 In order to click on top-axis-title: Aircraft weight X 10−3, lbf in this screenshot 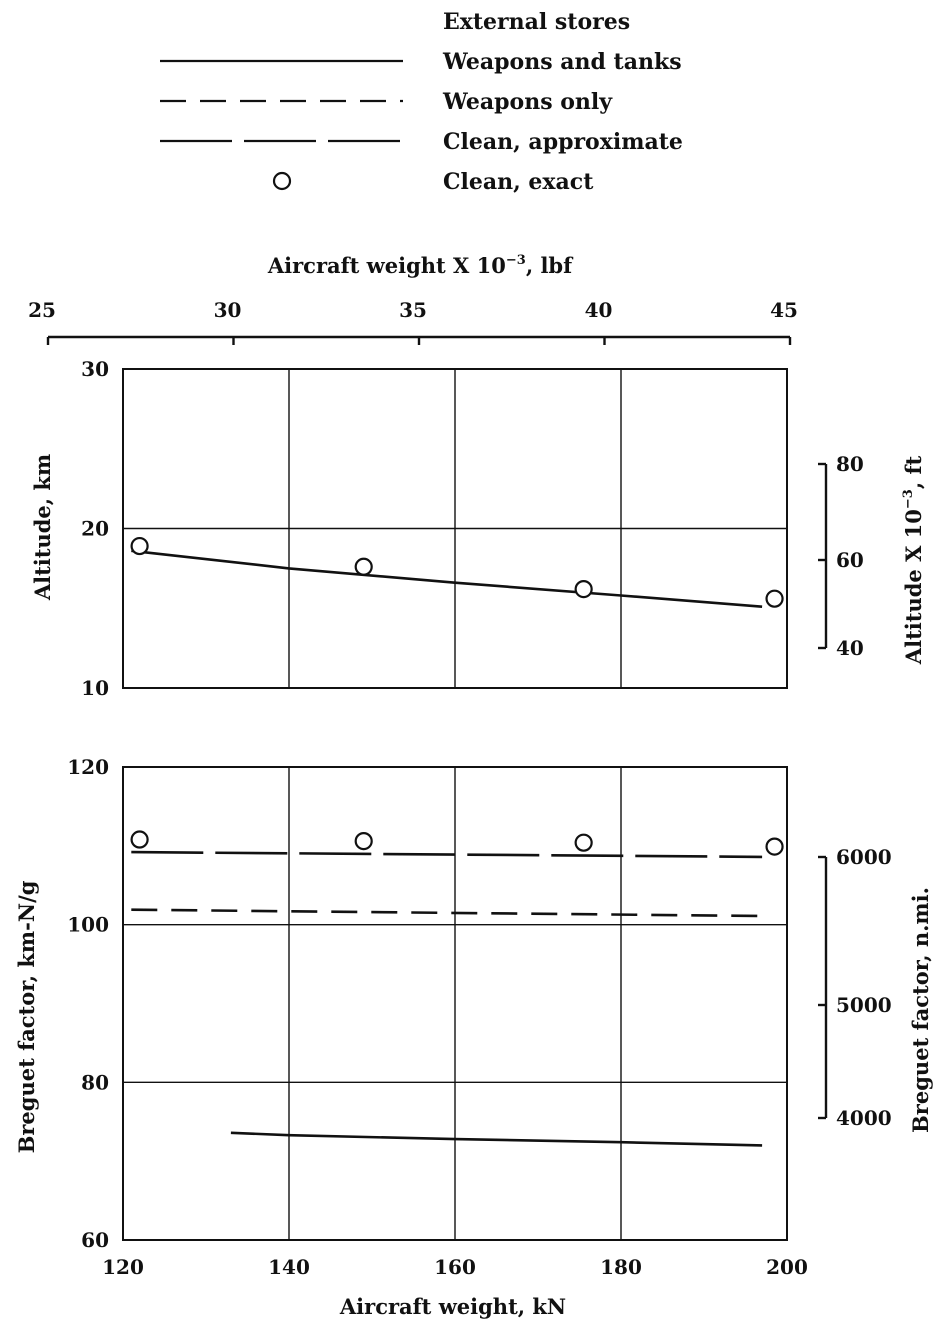, I will do `click(420, 265)`.